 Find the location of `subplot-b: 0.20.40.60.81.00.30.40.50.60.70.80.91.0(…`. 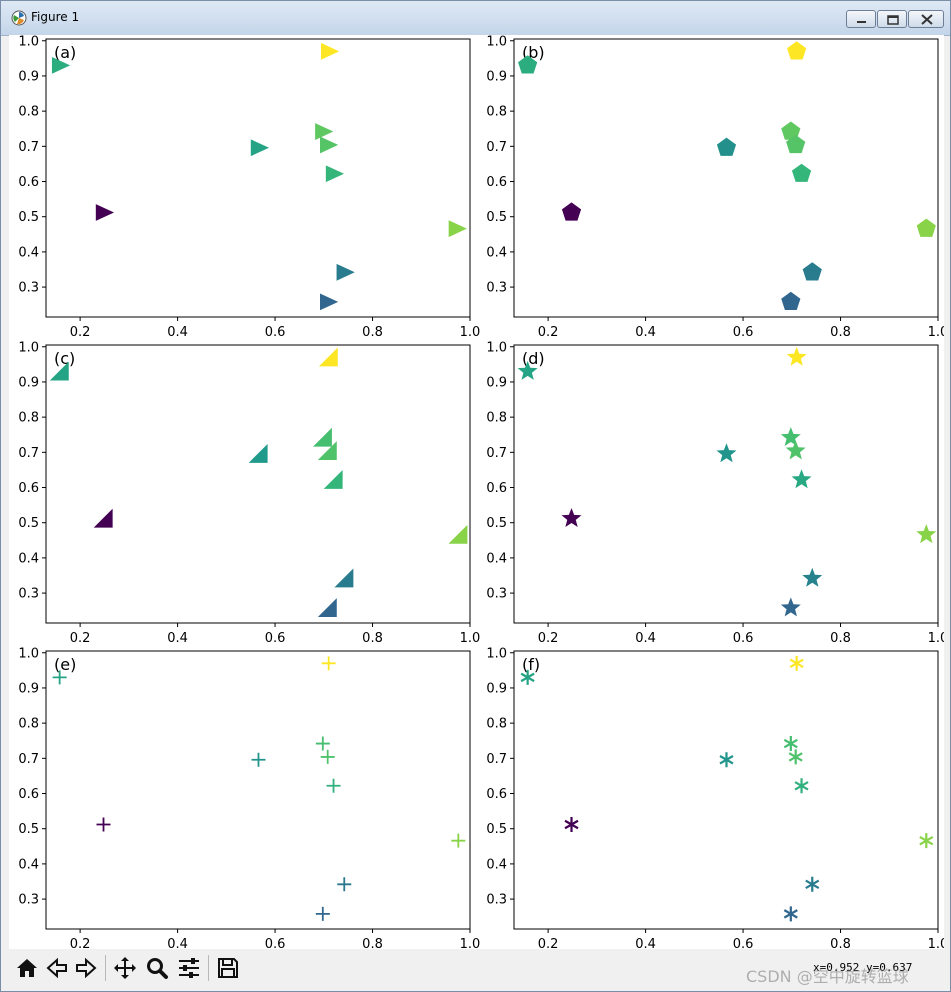

subplot-b: 0.20.40.60.81.00.30.40.50.60.70.80.91.0(… is located at coordinates (715, 187).